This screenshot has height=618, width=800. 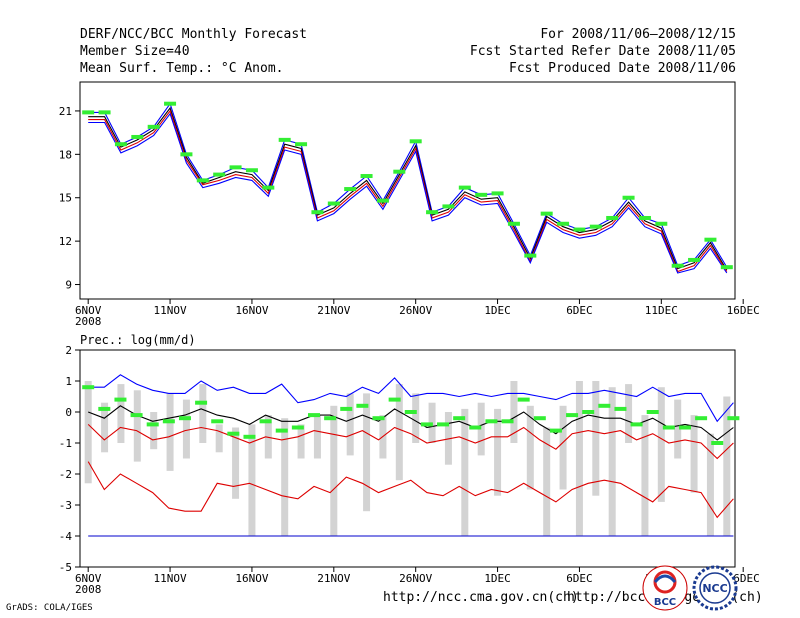 I want to click on x-tick-label: 11NOV, so click(x=170, y=578).